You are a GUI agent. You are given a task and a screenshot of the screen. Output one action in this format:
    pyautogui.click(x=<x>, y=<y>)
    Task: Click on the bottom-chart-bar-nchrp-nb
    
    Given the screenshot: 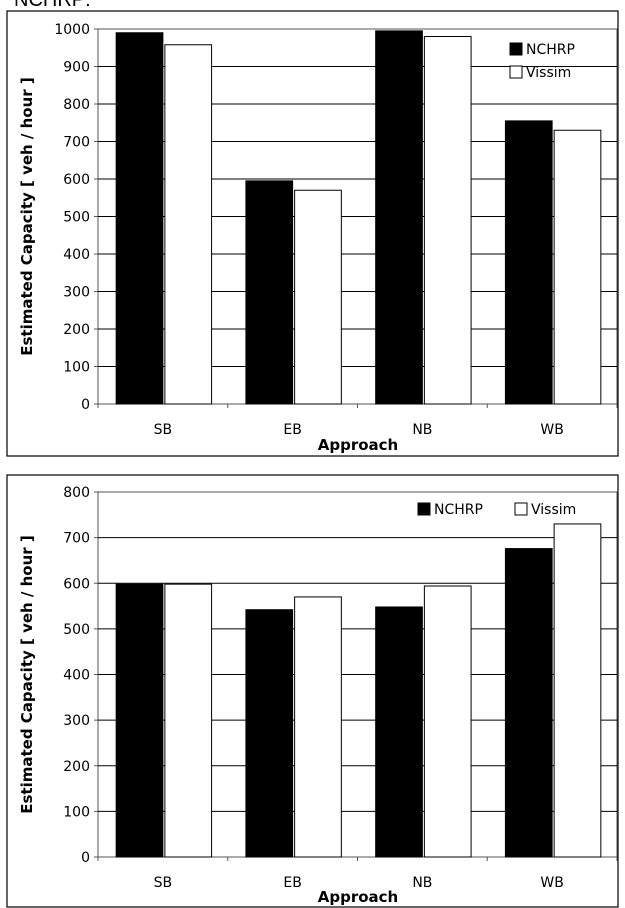 What is the action you would take?
    pyautogui.click(x=399, y=732)
    